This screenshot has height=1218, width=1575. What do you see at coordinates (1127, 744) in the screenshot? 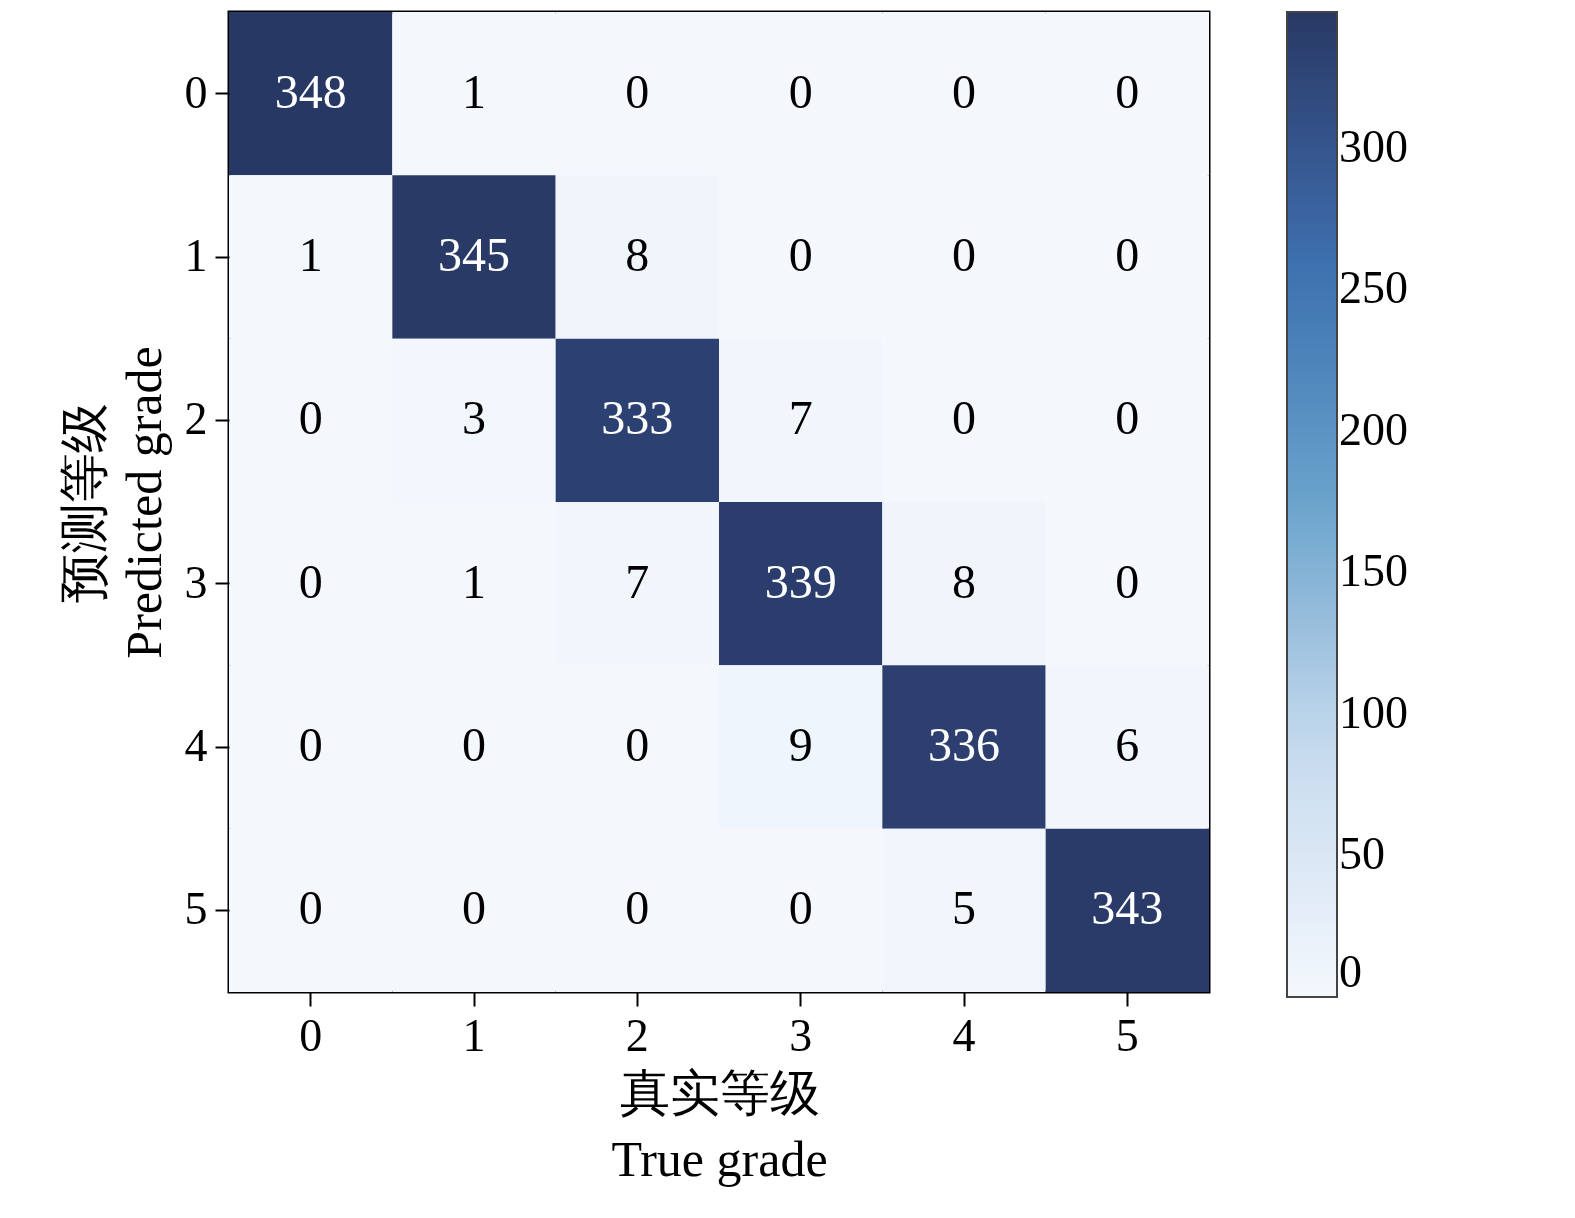
I see `data-label: 6` at bounding box center [1127, 744].